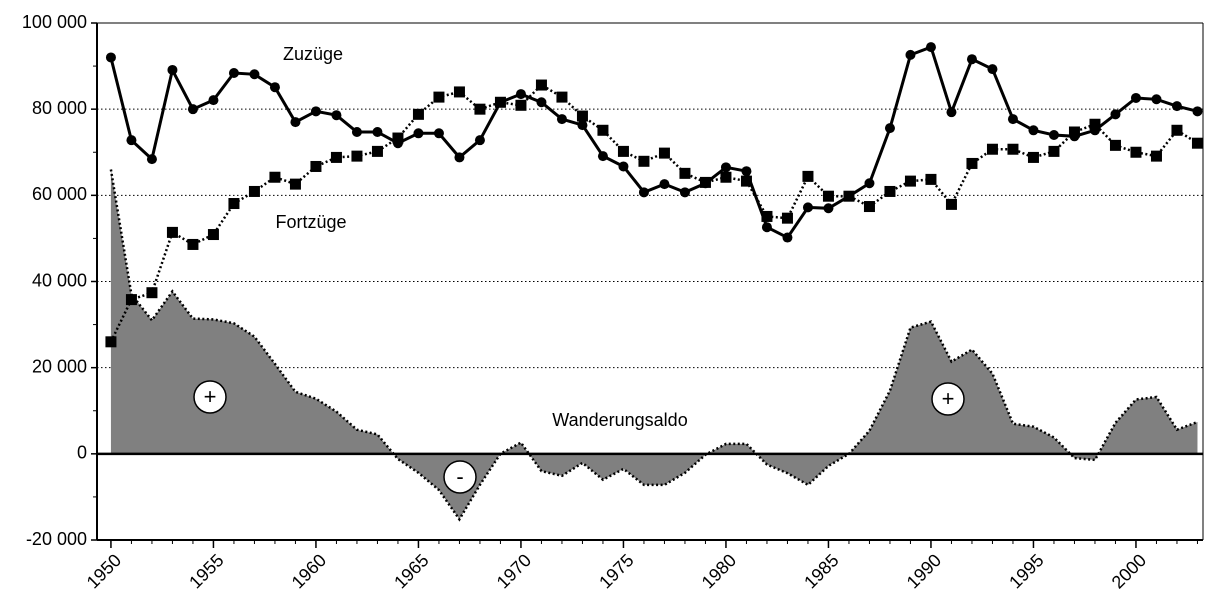 The height and width of the screenshot is (601, 1208). Describe the element at coordinates (59, 194) in the screenshot. I see `y-tick-label: 60 000` at that location.